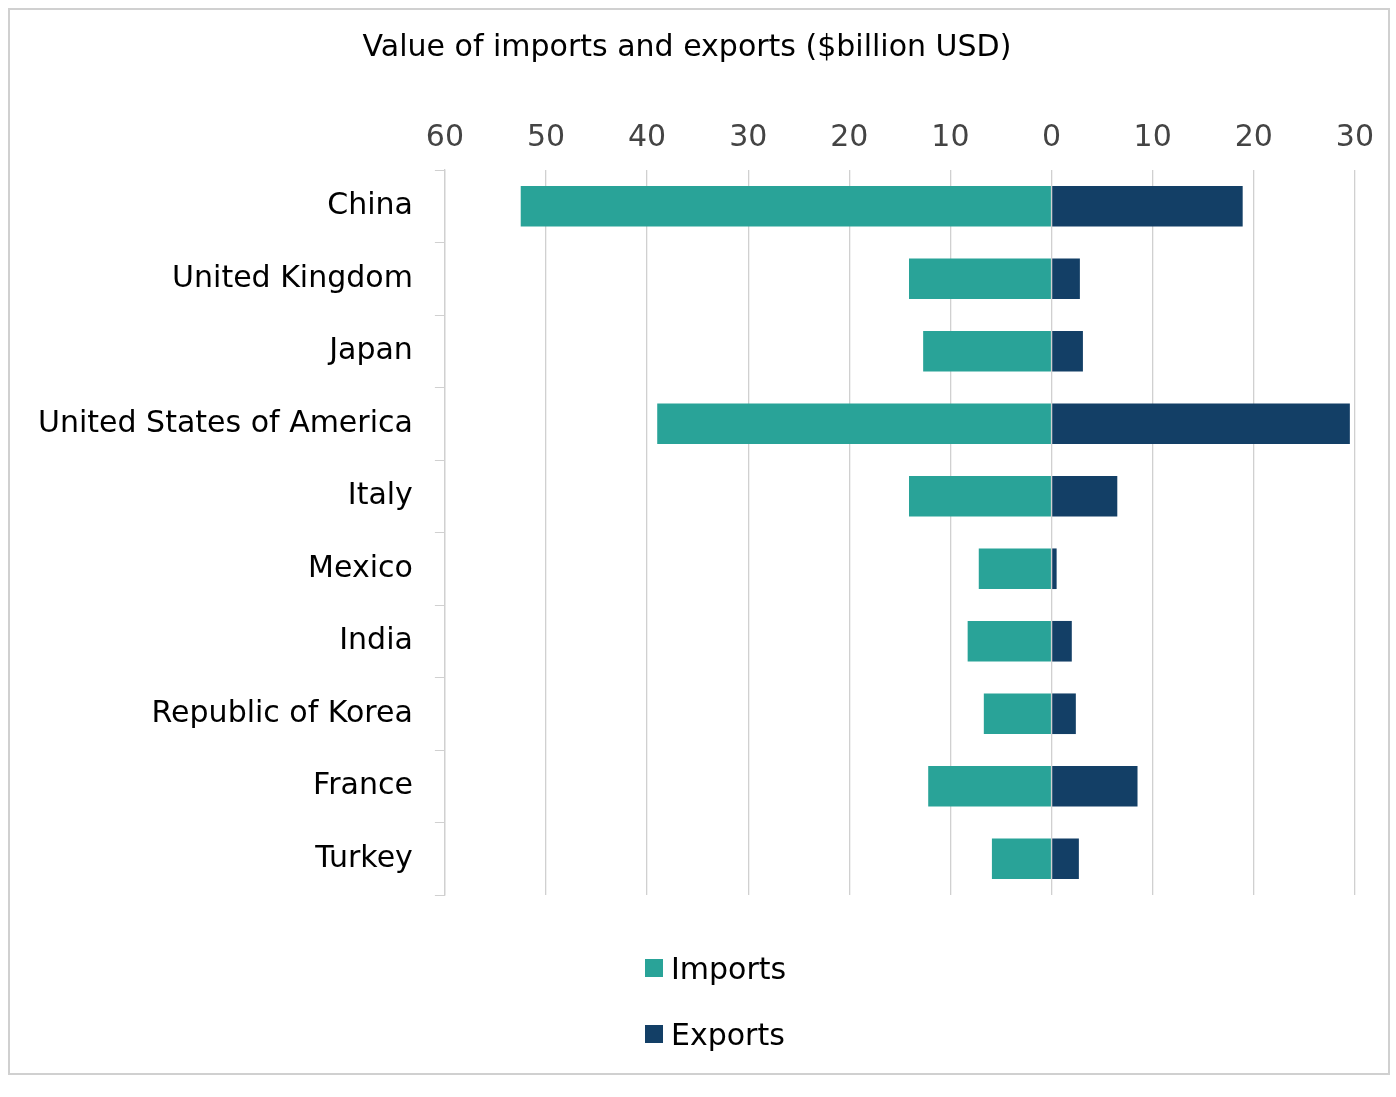 The height and width of the screenshot is (1097, 1396). I want to click on y-tick-label: Japan, so click(370, 349).